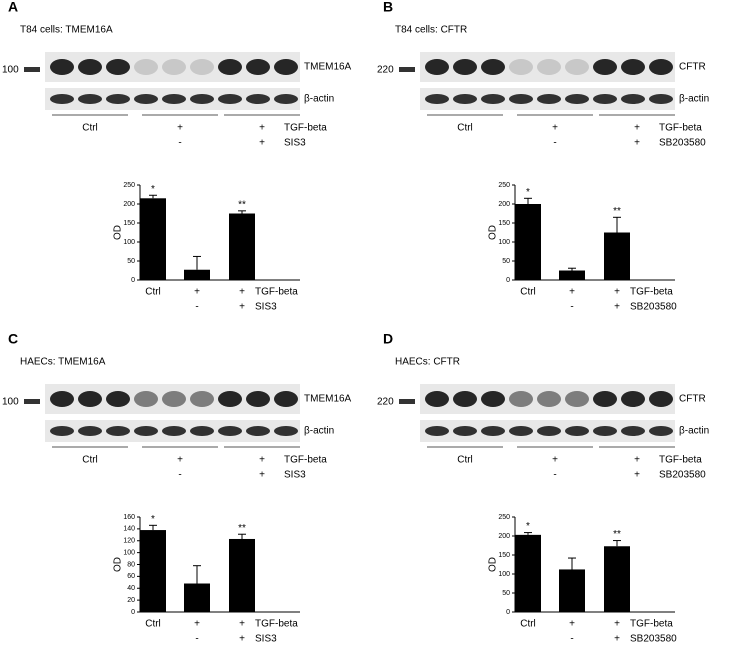  Describe the element at coordinates (506, 593) in the screenshot. I see `y-tick-label: 50` at that location.